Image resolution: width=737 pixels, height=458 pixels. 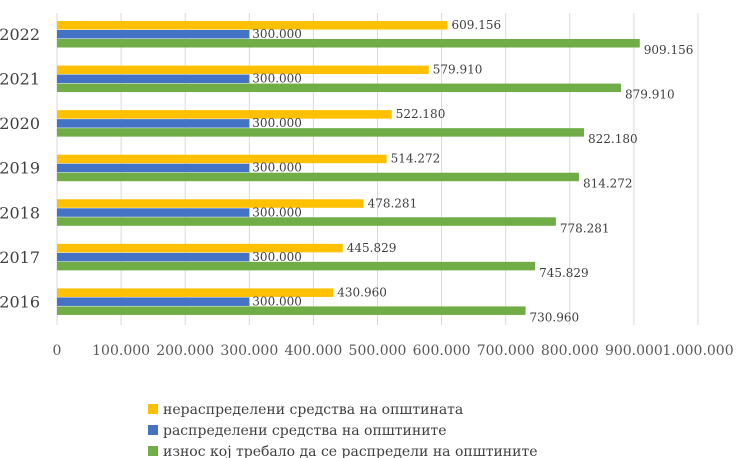 What do you see at coordinates (669, 50) in the screenshot?
I see `data-label: 909.156` at bounding box center [669, 50].